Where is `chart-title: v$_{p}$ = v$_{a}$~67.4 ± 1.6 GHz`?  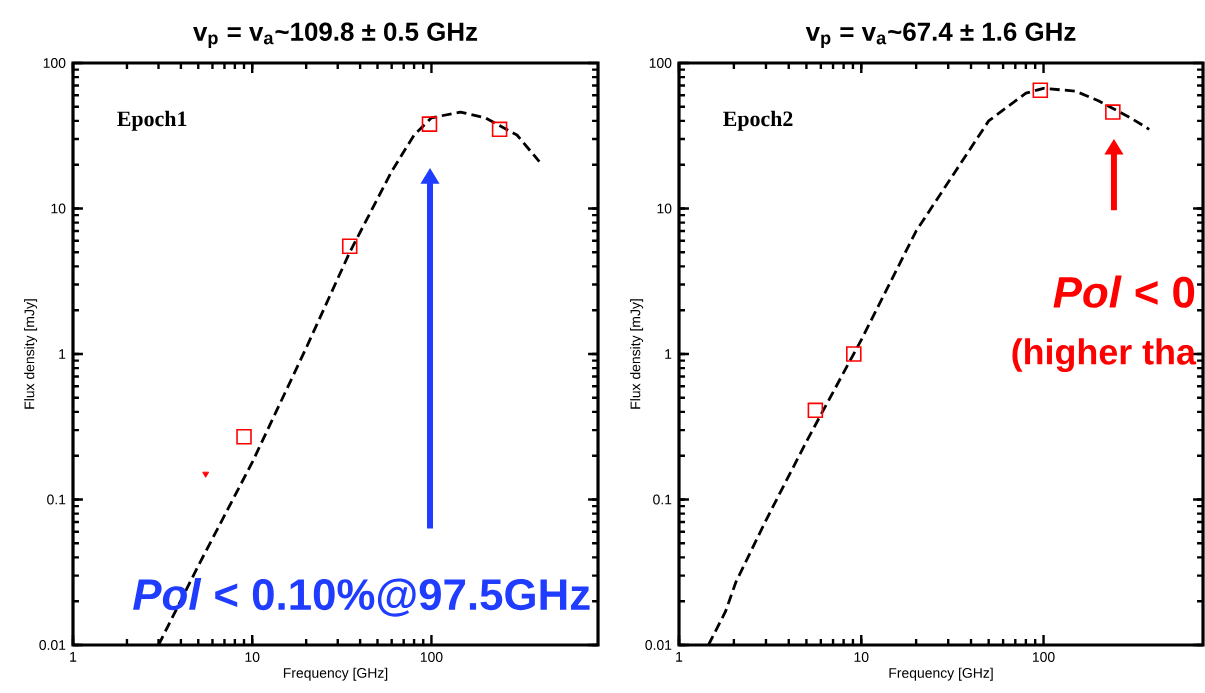 chart-title: v$_{p}$ = v$_{a}$~67.4 ± 1.6 GHz is located at coordinates (940, 35).